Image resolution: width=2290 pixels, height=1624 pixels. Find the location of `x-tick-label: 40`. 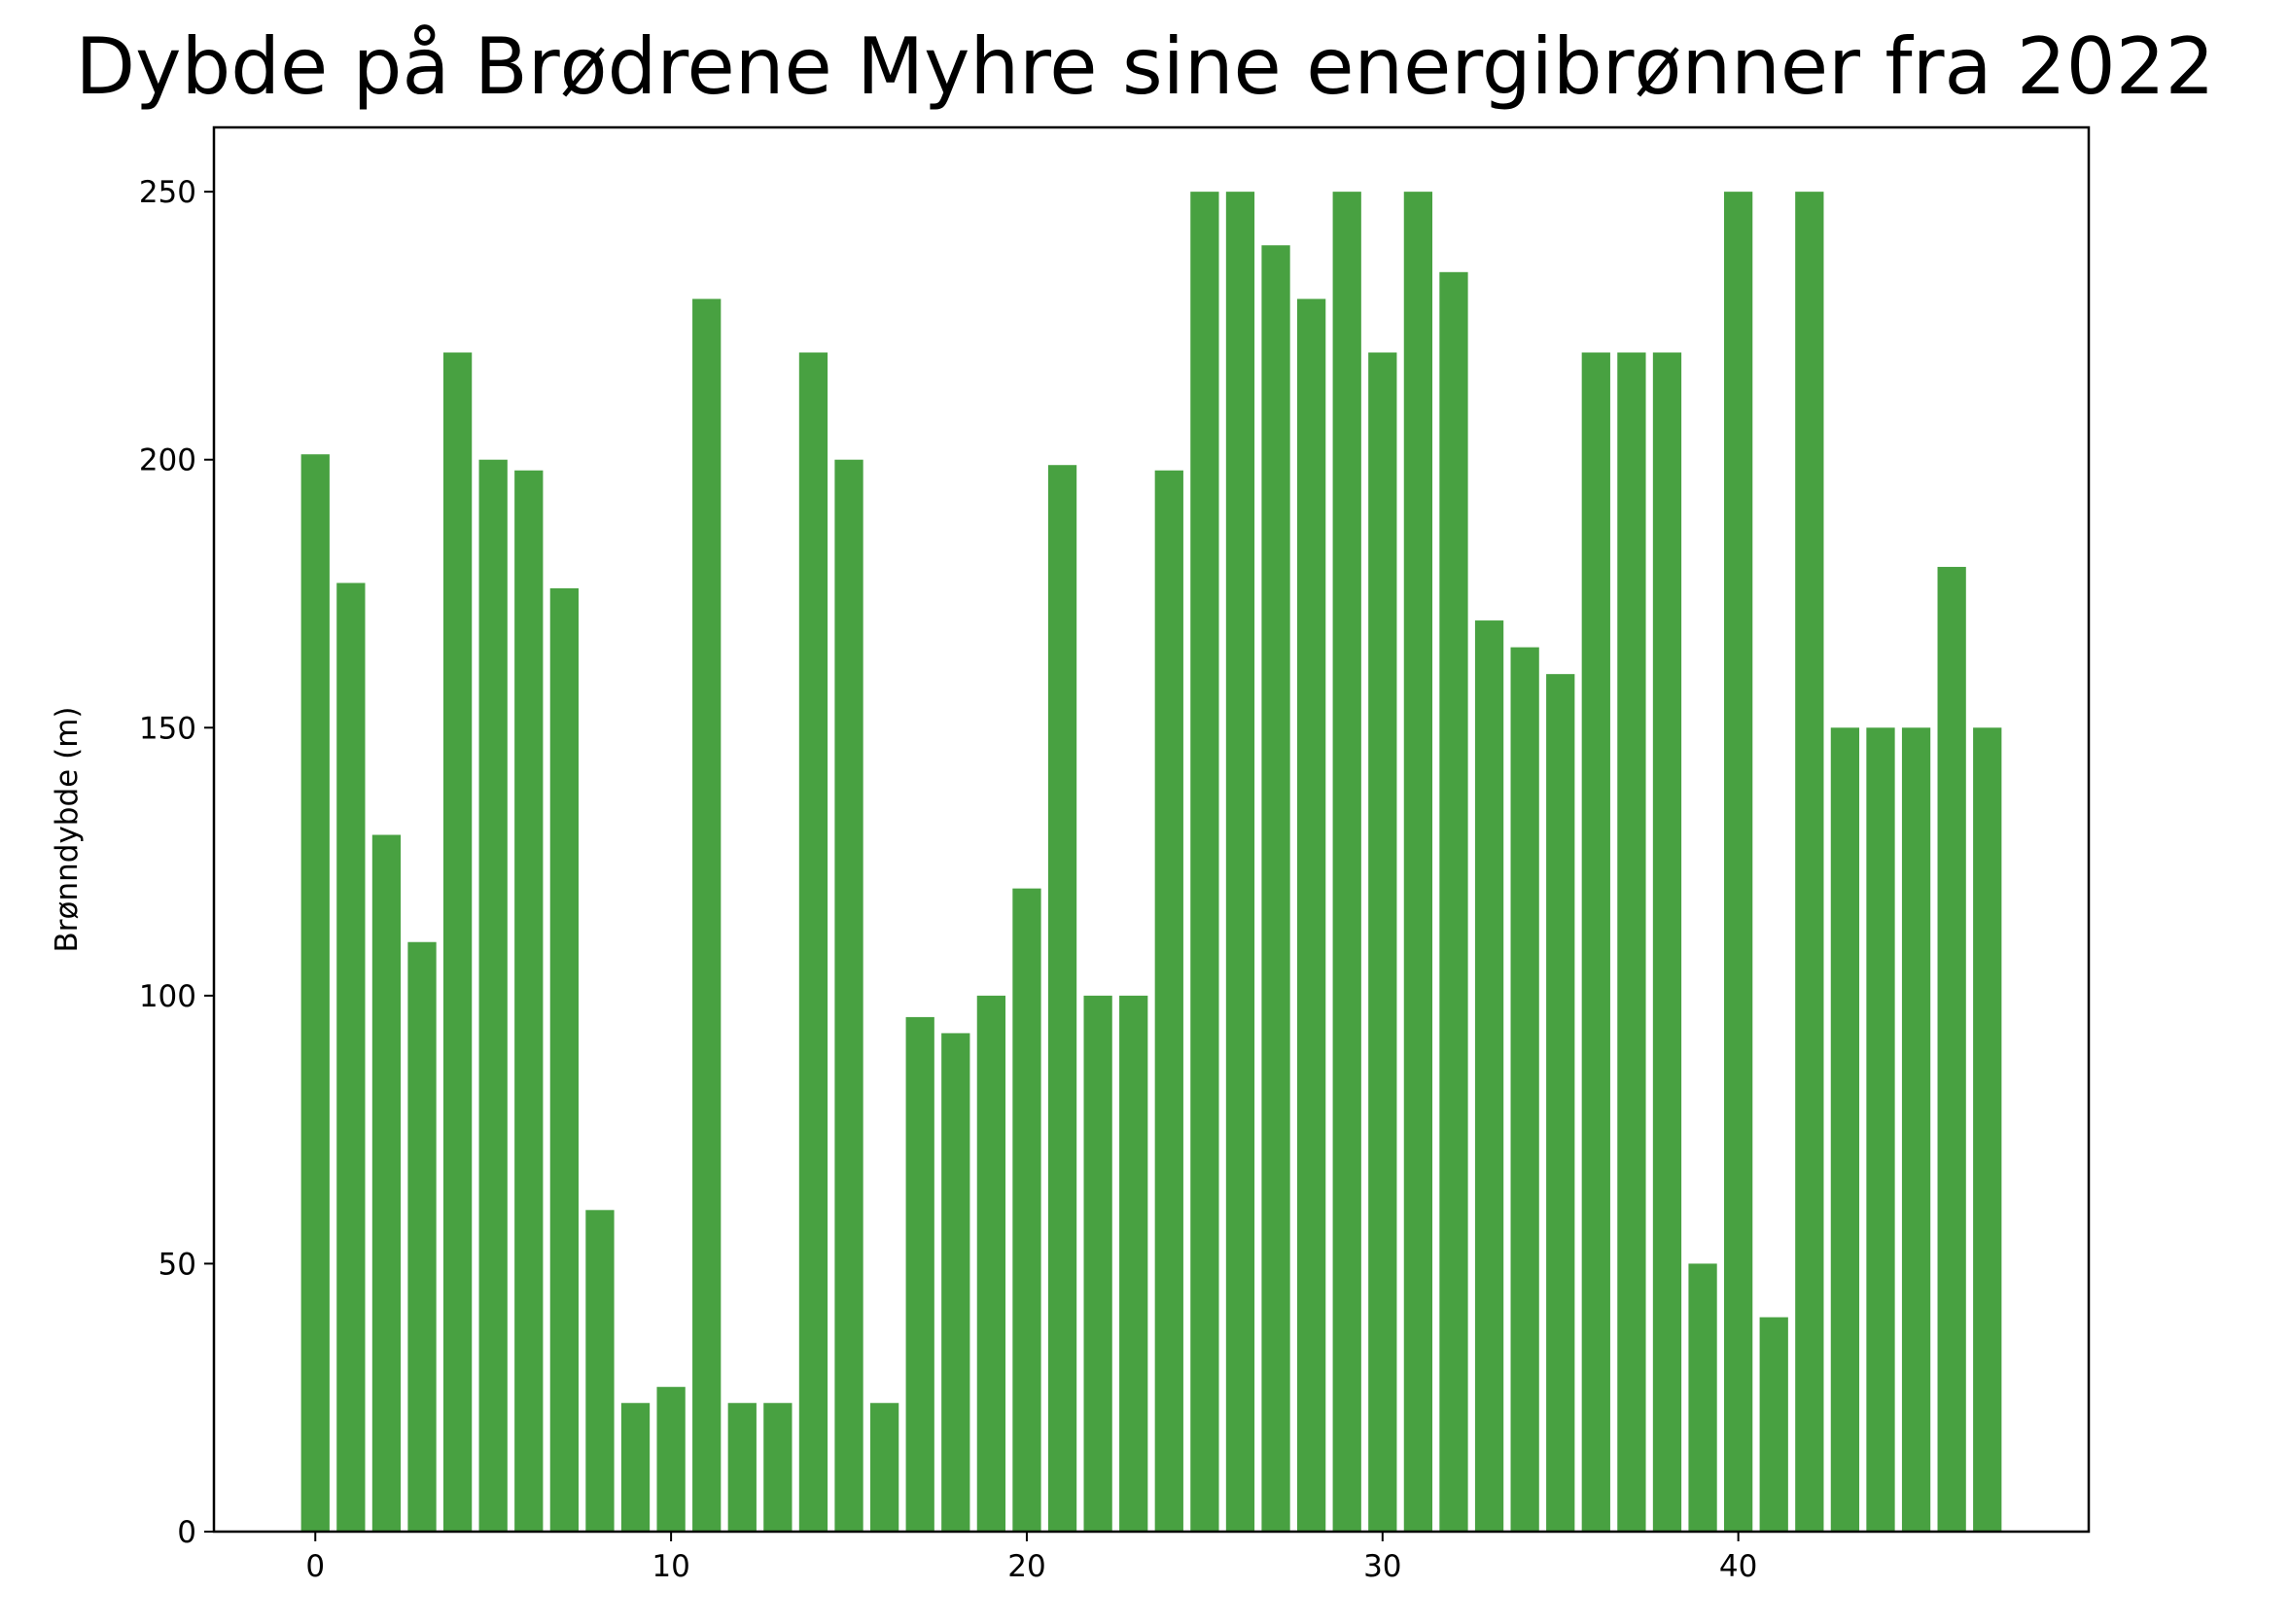

x-tick-label: 40 is located at coordinates (1738, 1566).